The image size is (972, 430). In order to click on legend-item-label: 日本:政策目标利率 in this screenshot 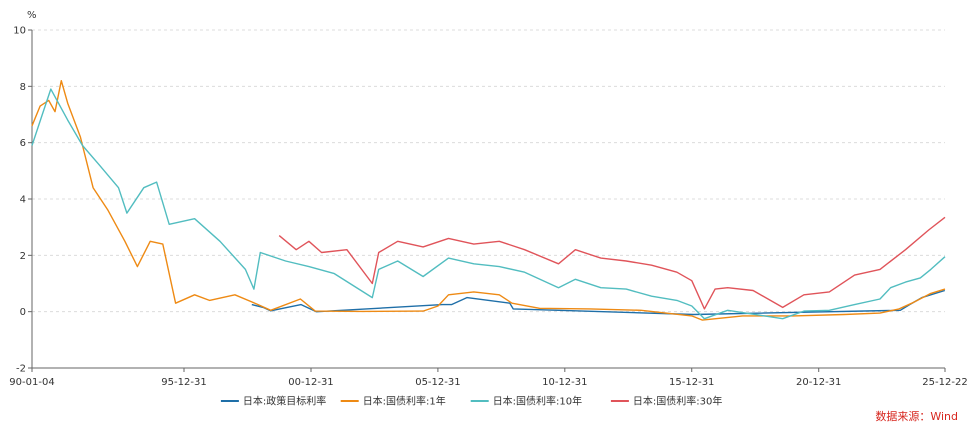, I will do `click(284, 401)`.